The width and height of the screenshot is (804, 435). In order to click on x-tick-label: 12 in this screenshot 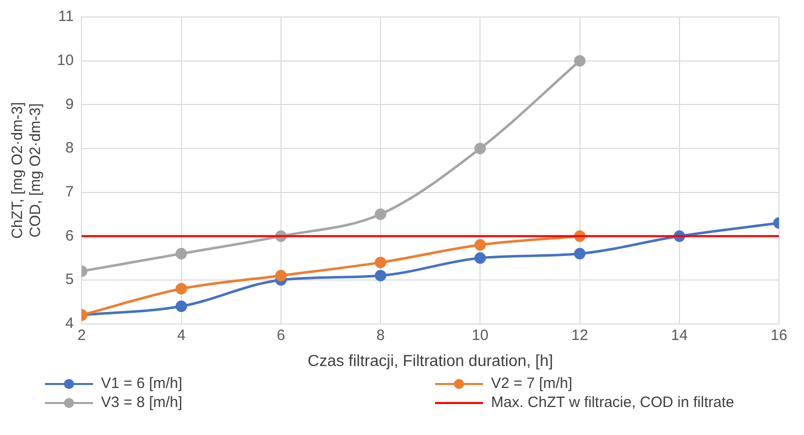, I will do `click(579, 335)`.